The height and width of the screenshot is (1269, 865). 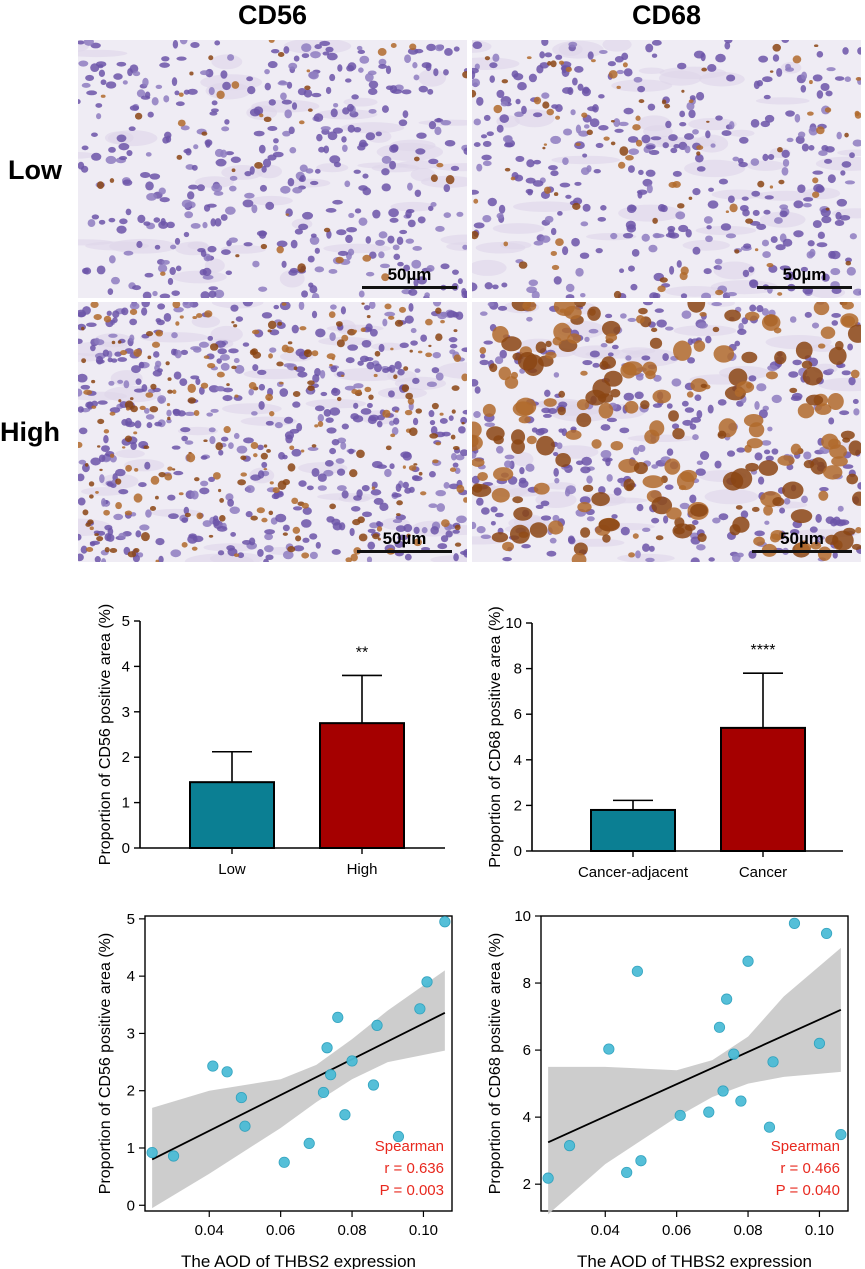 I want to click on y-axis-label: Proportion of CD56 positive area (%), so click(x=105, y=1063).